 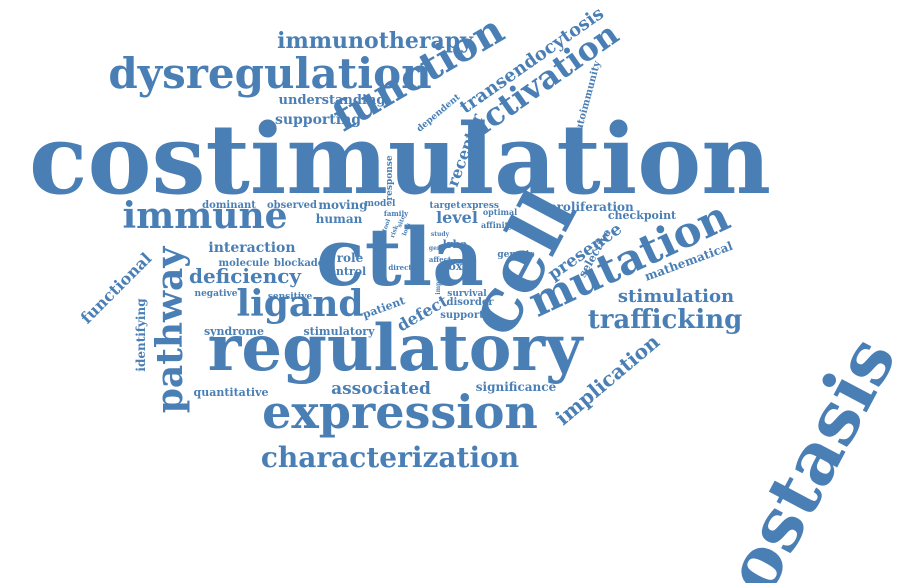 I want to click on word-role: role, so click(x=350, y=258).